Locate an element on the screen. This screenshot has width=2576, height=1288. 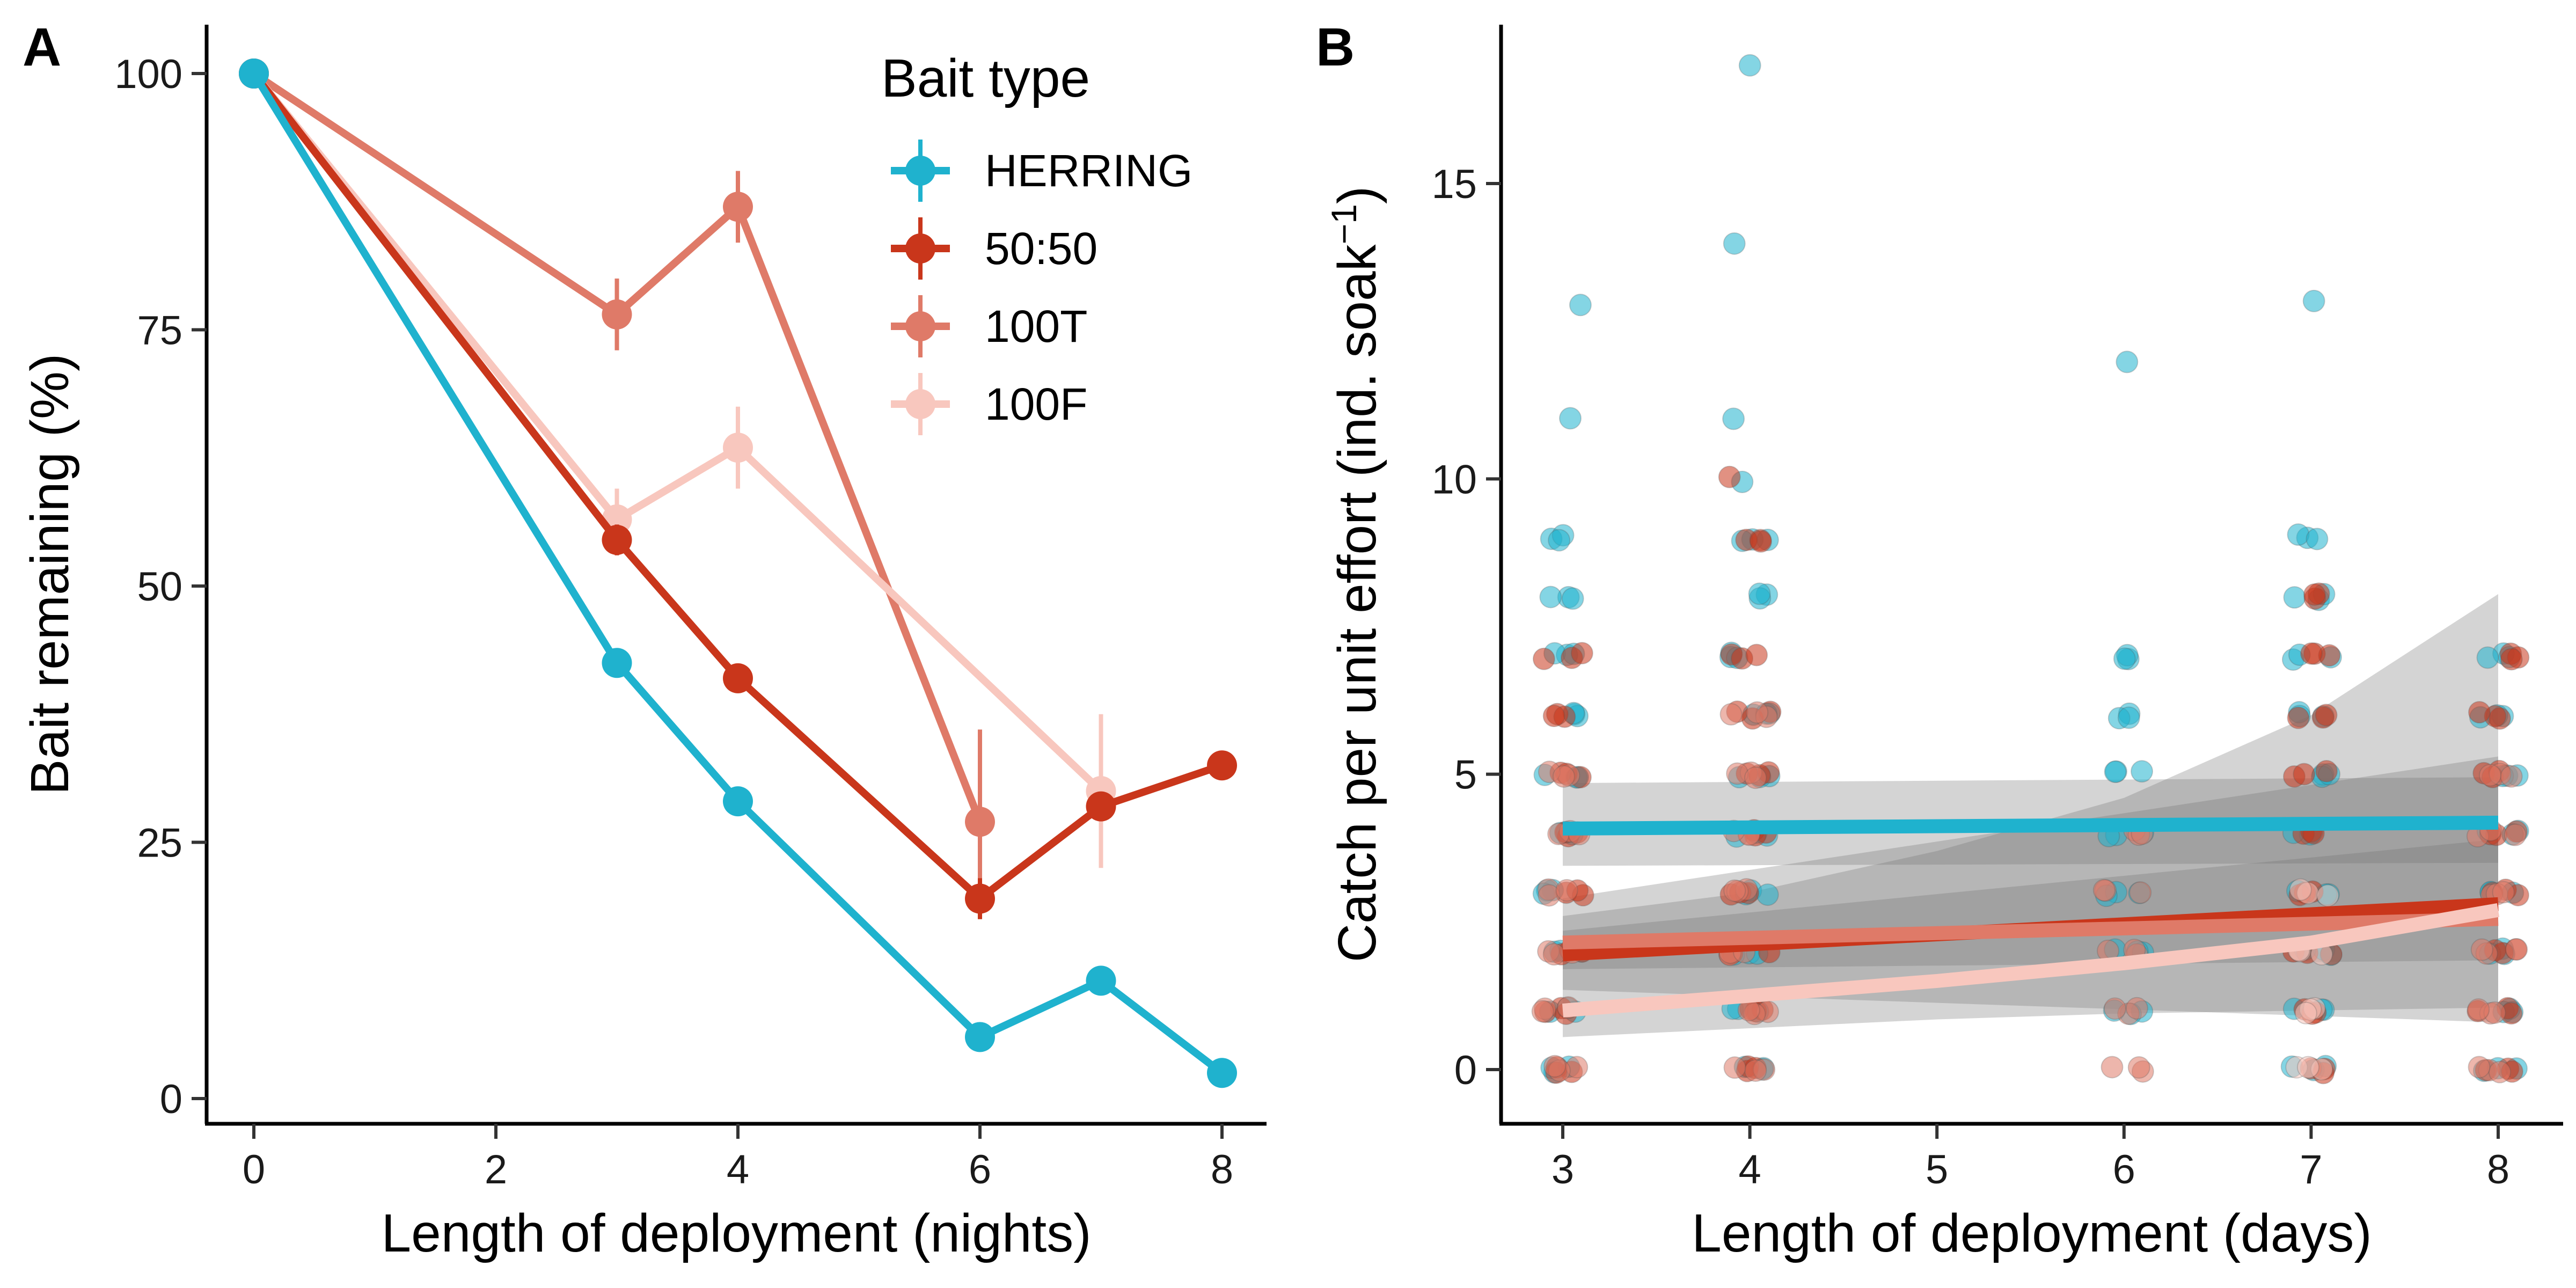
panel-a-x-ticks: 0 2 4 6 8 is located at coordinates (738, 1158).